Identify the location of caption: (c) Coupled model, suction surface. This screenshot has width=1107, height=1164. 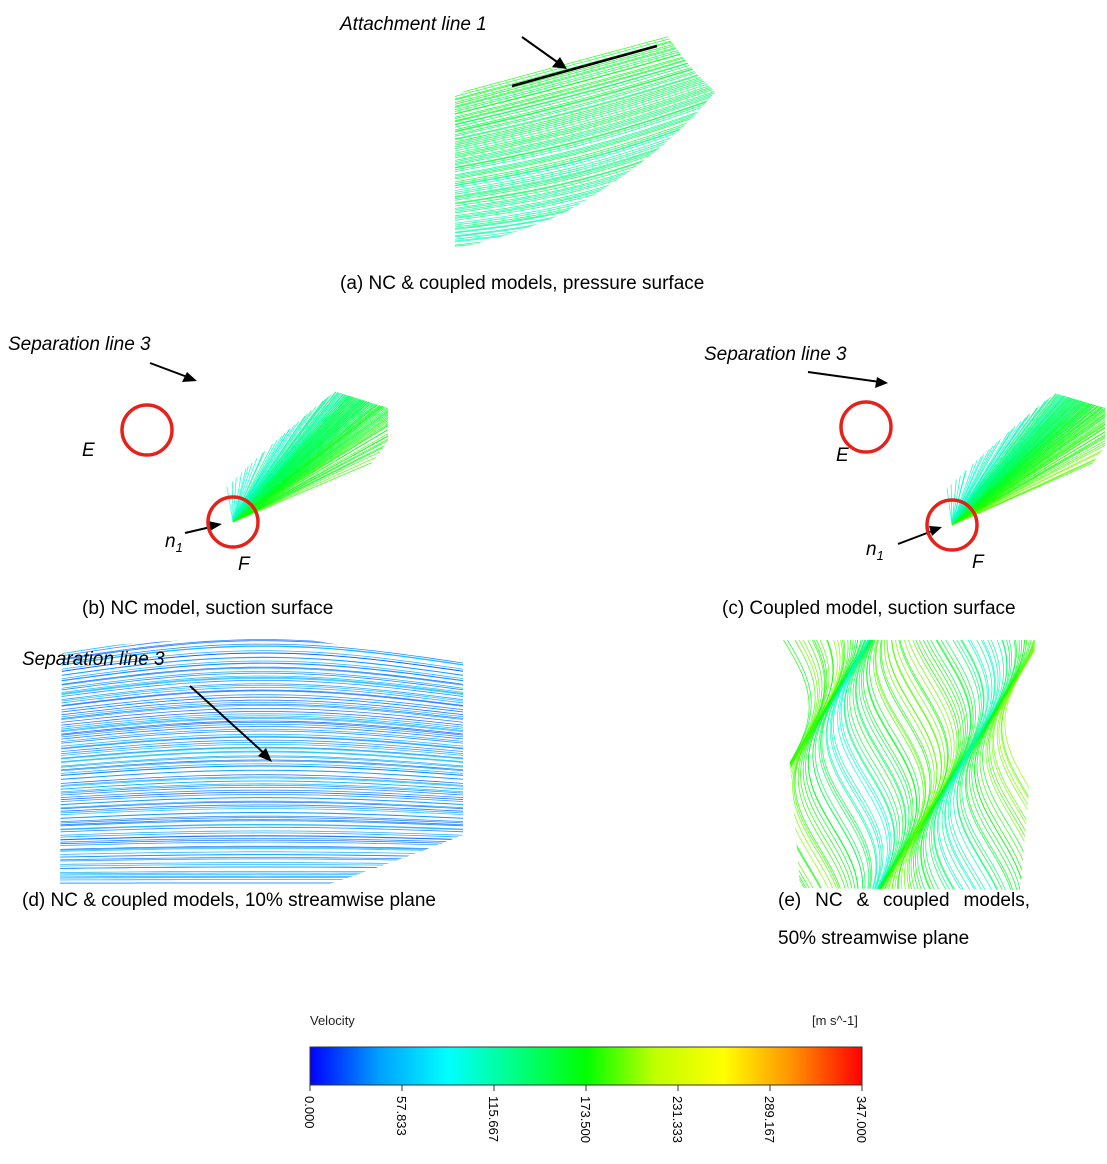
(869, 608).